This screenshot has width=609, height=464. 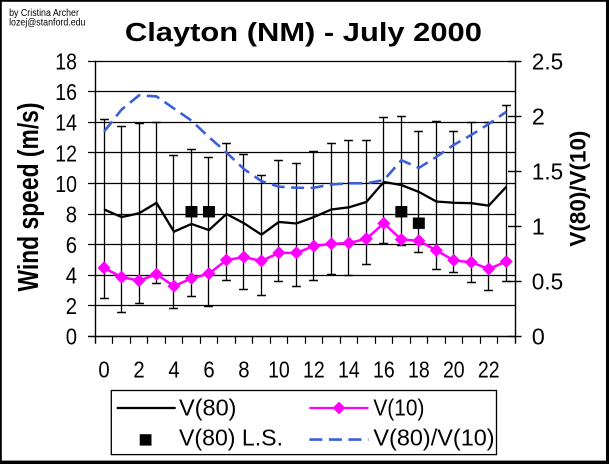 I want to click on svg-text: by Cristina Archer, so click(x=44, y=13).